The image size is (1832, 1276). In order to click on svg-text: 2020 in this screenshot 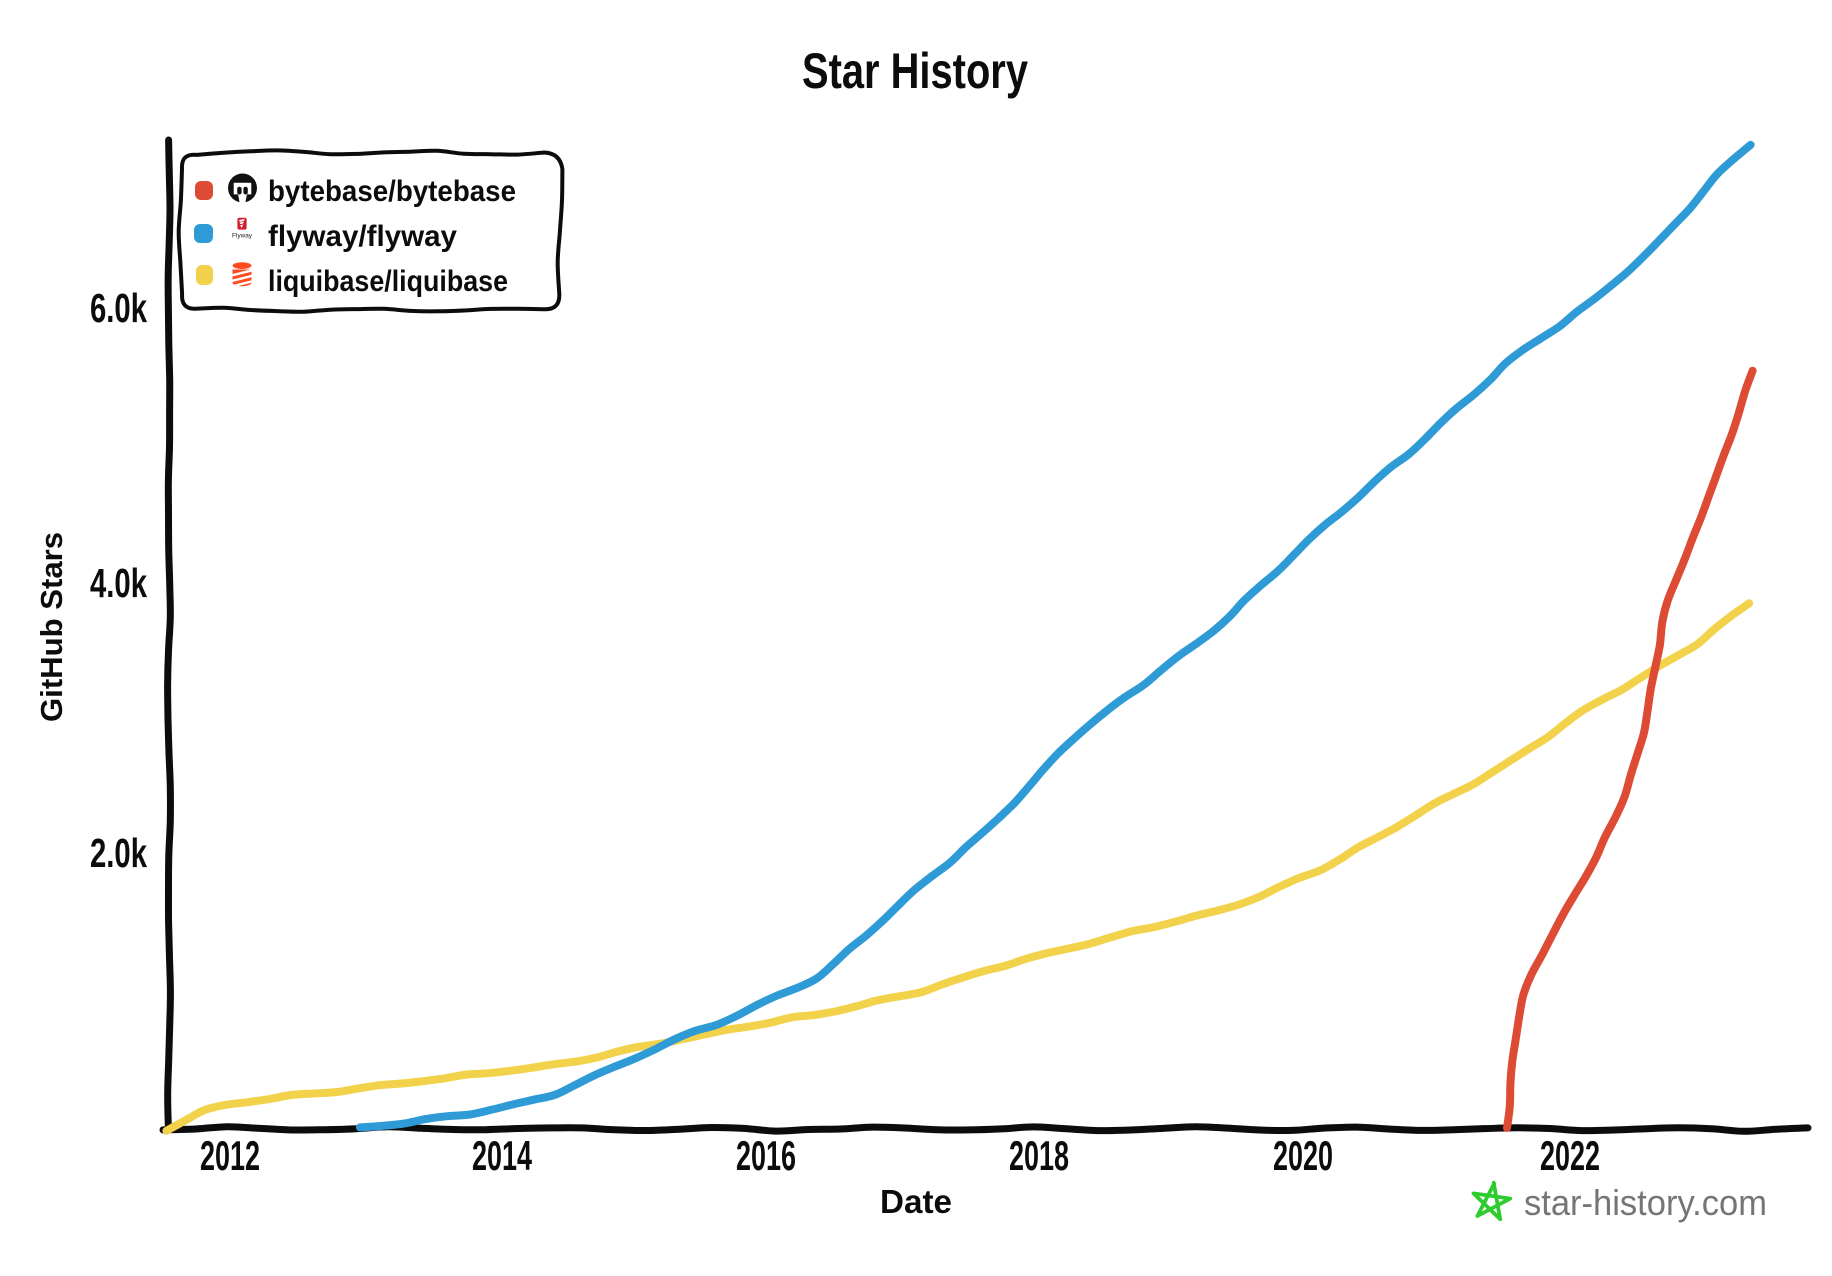, I will do `click(1303, 1155)`.